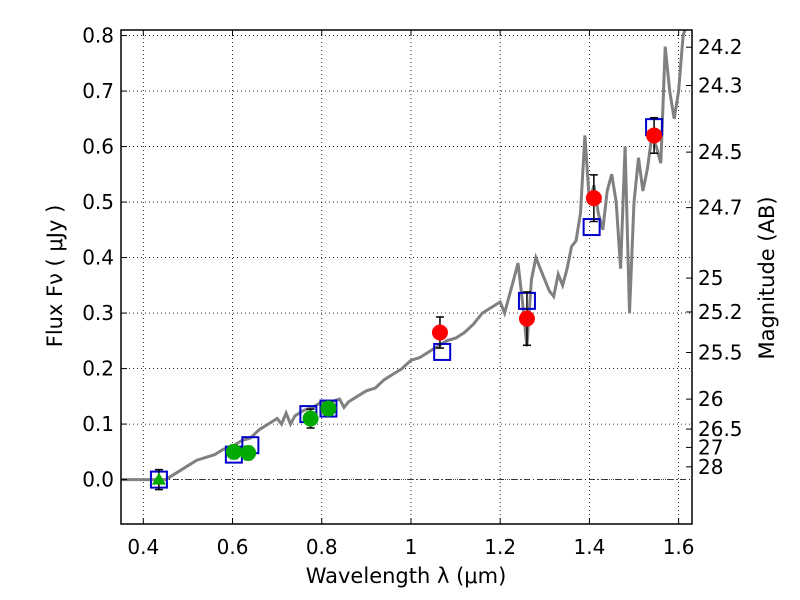  Describe the element at coordinates (158, 478) in the screenshot. I see `green-triangle-point` at that location.